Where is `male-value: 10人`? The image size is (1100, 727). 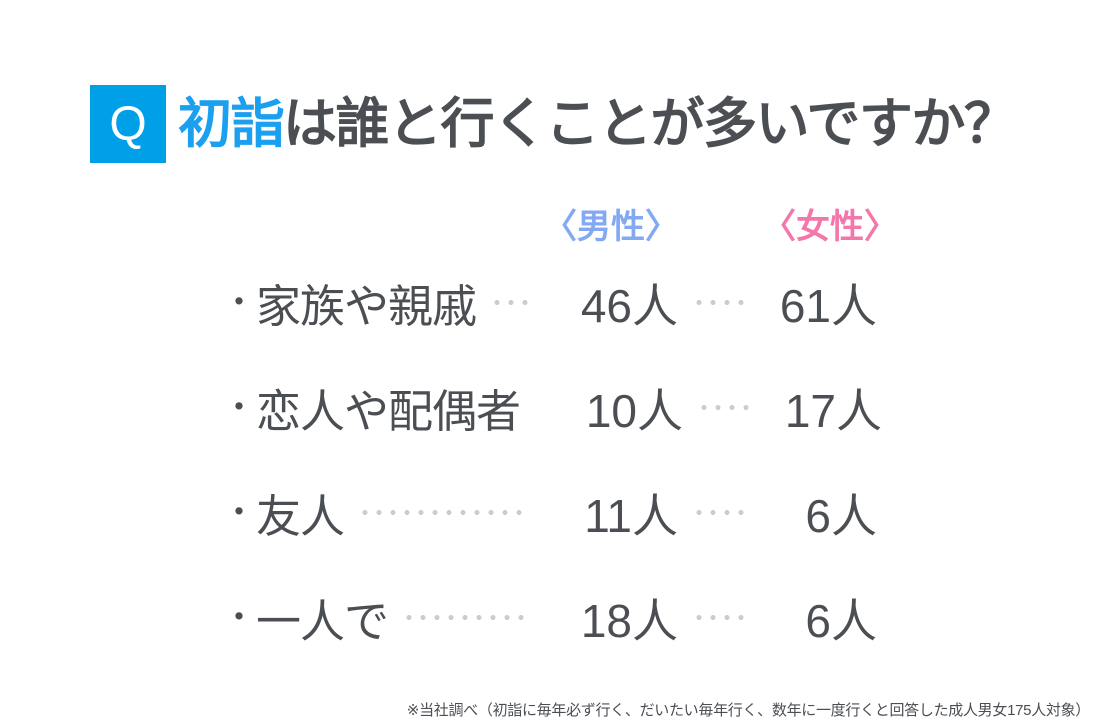 male-value: 10人 is located at coordinates (634, 410).